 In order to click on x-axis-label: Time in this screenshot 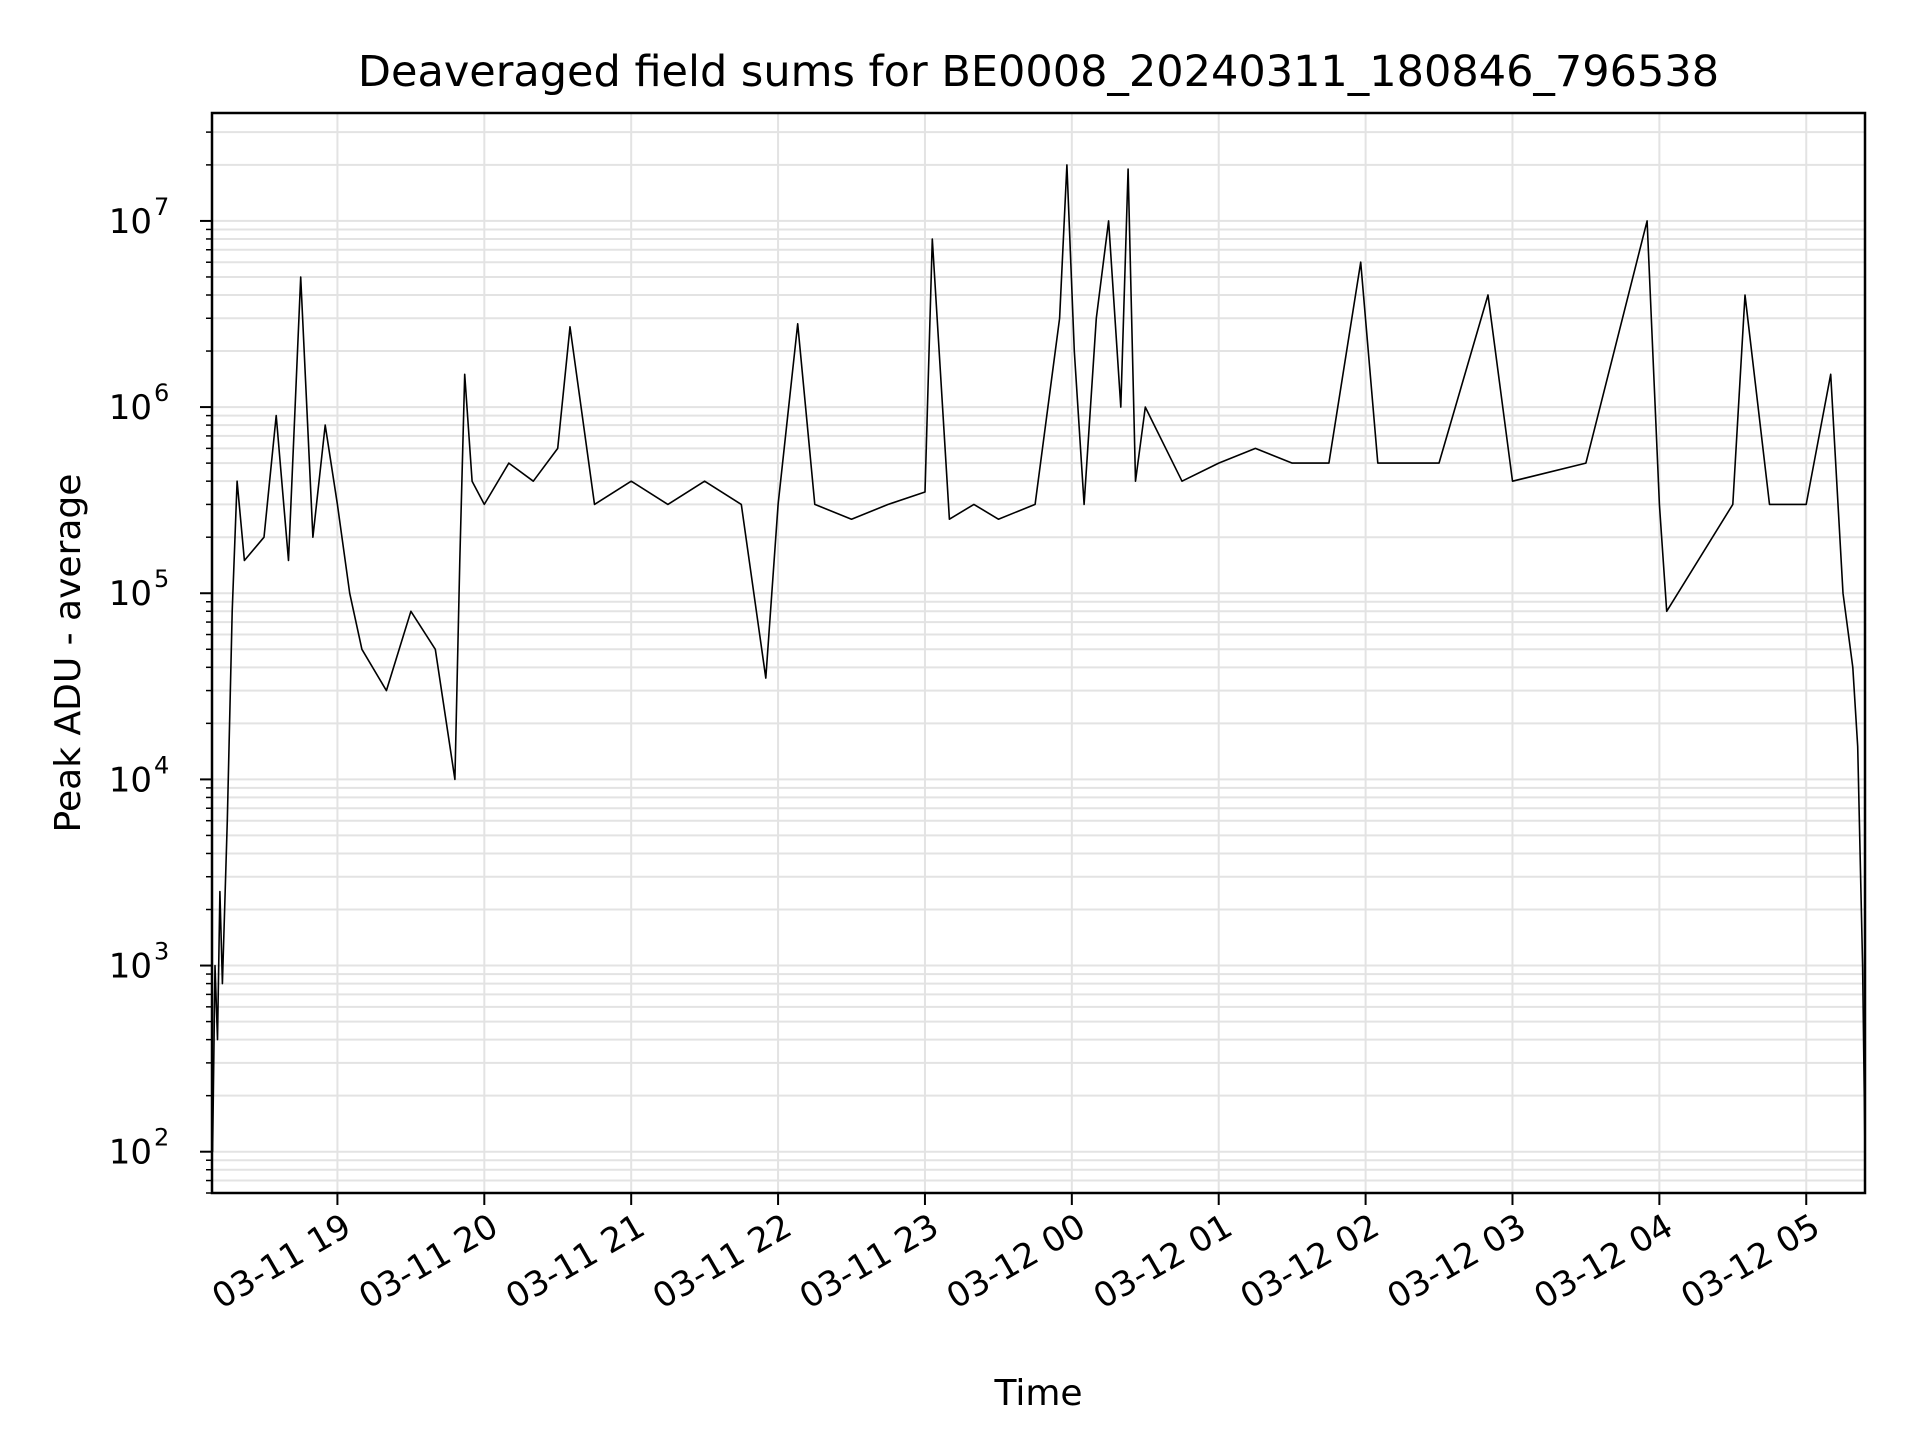, I will do `click(1037, 1393)`.